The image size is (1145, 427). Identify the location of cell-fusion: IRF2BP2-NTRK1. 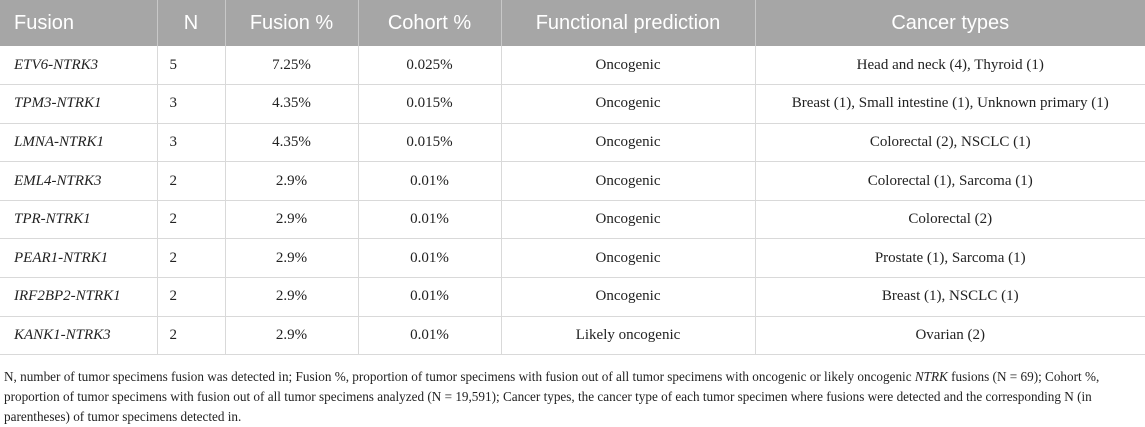
(79, 297).